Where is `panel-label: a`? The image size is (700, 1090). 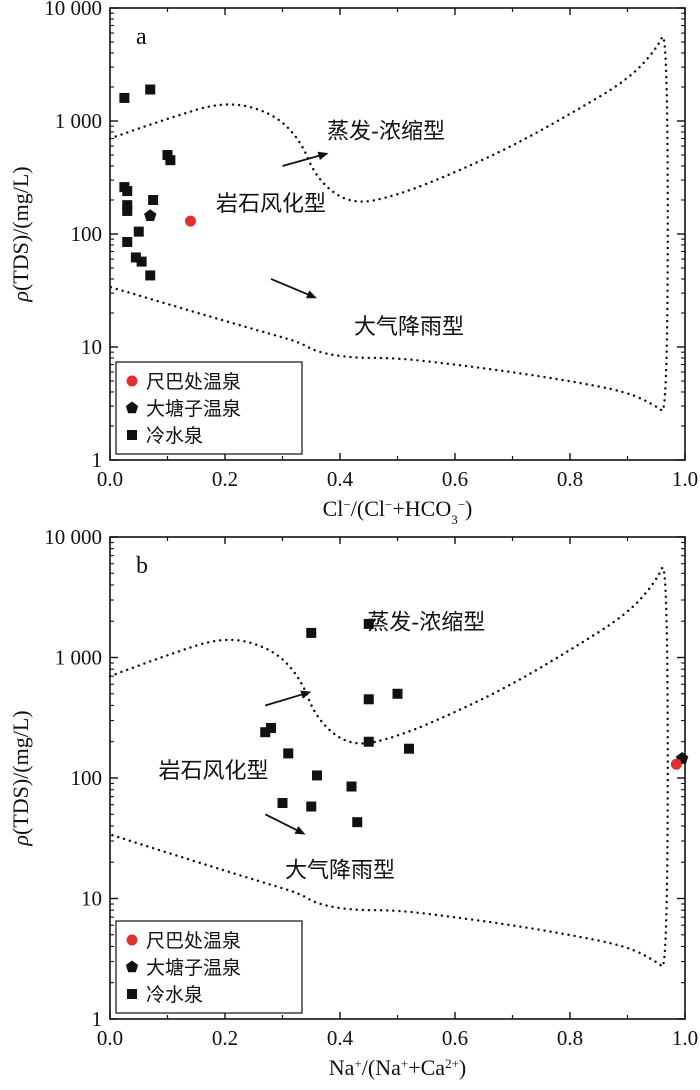 panel-label: a is located at coordinates (141, 37).